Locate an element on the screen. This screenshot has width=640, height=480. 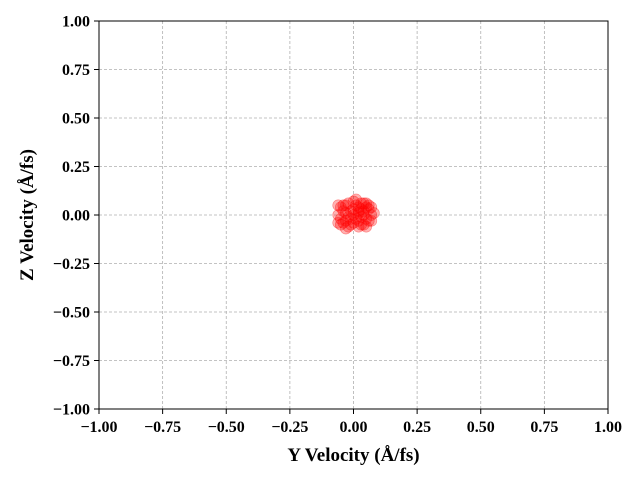
y-tick-label: 0.00 is located at coordinates (76, 216).